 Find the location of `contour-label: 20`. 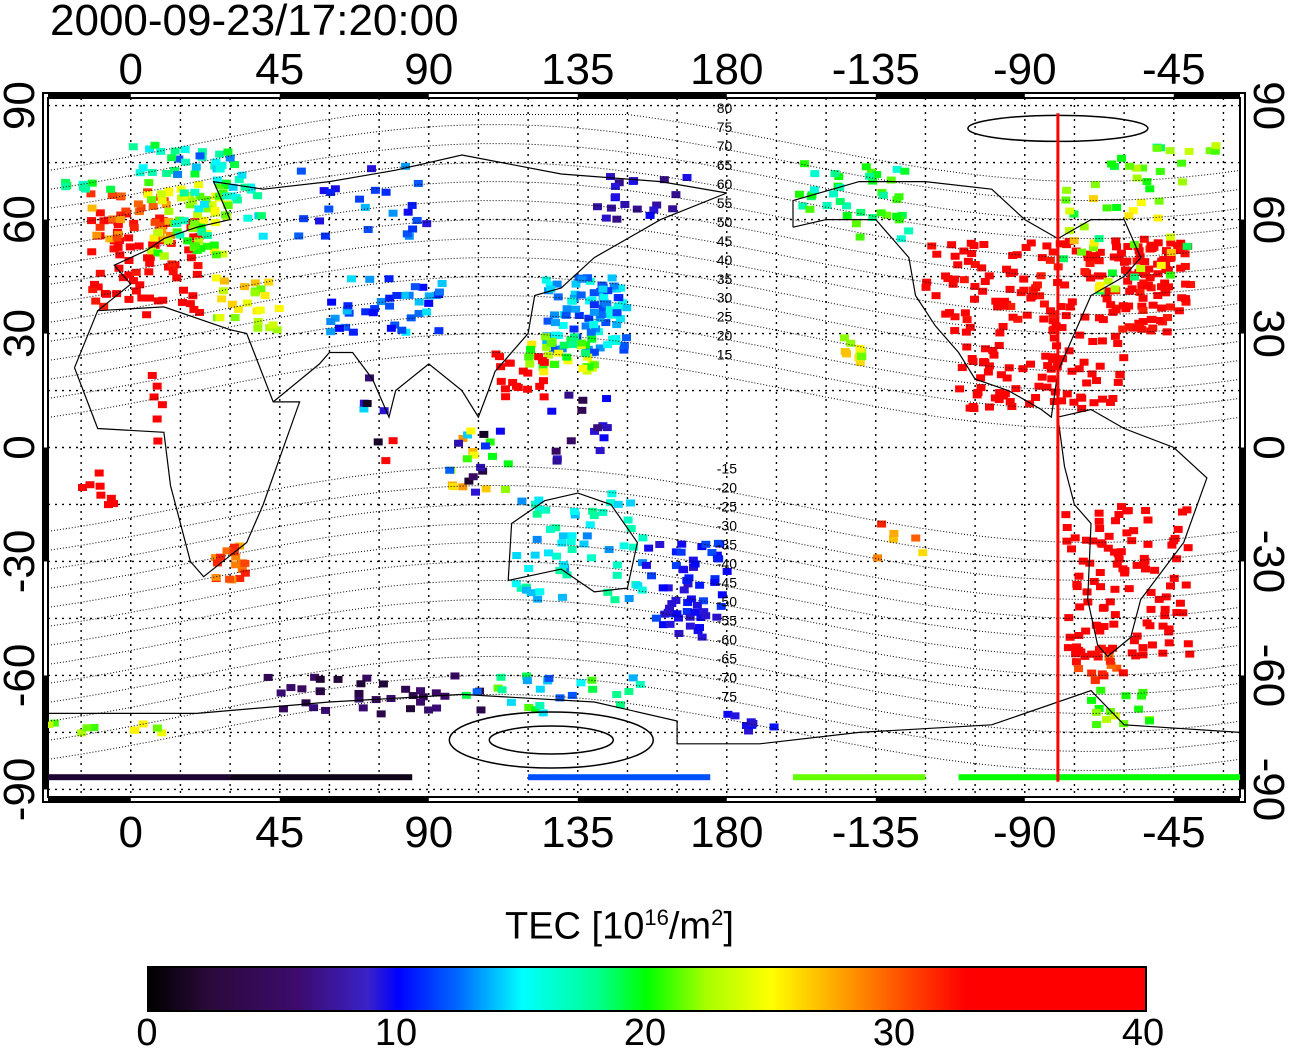

contour-label: 20 is located at coordinates (725, 336).